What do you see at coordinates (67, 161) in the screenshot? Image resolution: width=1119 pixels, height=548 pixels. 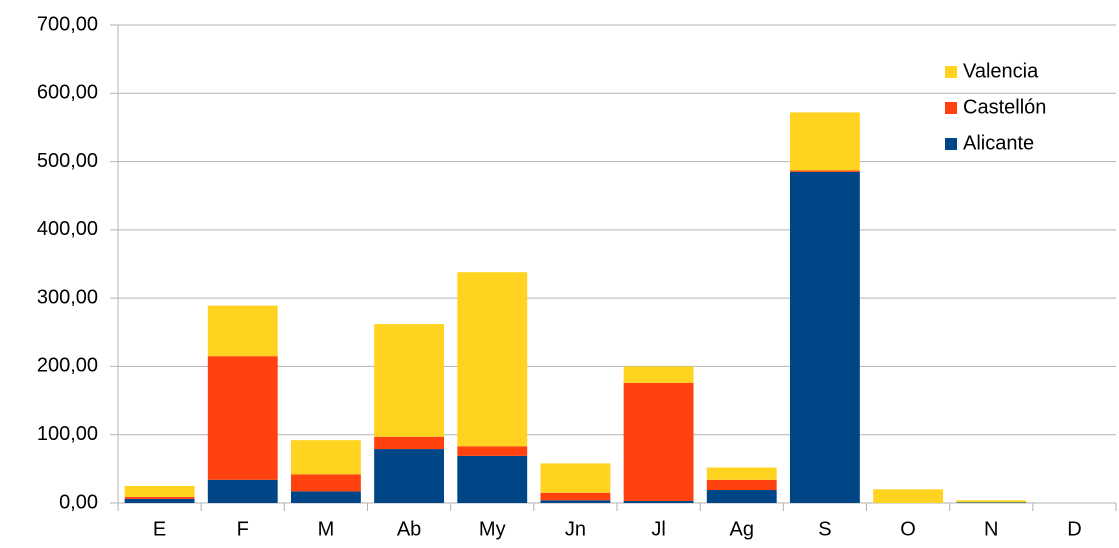 I see `y-tick-label: 500,00` at bounding box center [67, 161].